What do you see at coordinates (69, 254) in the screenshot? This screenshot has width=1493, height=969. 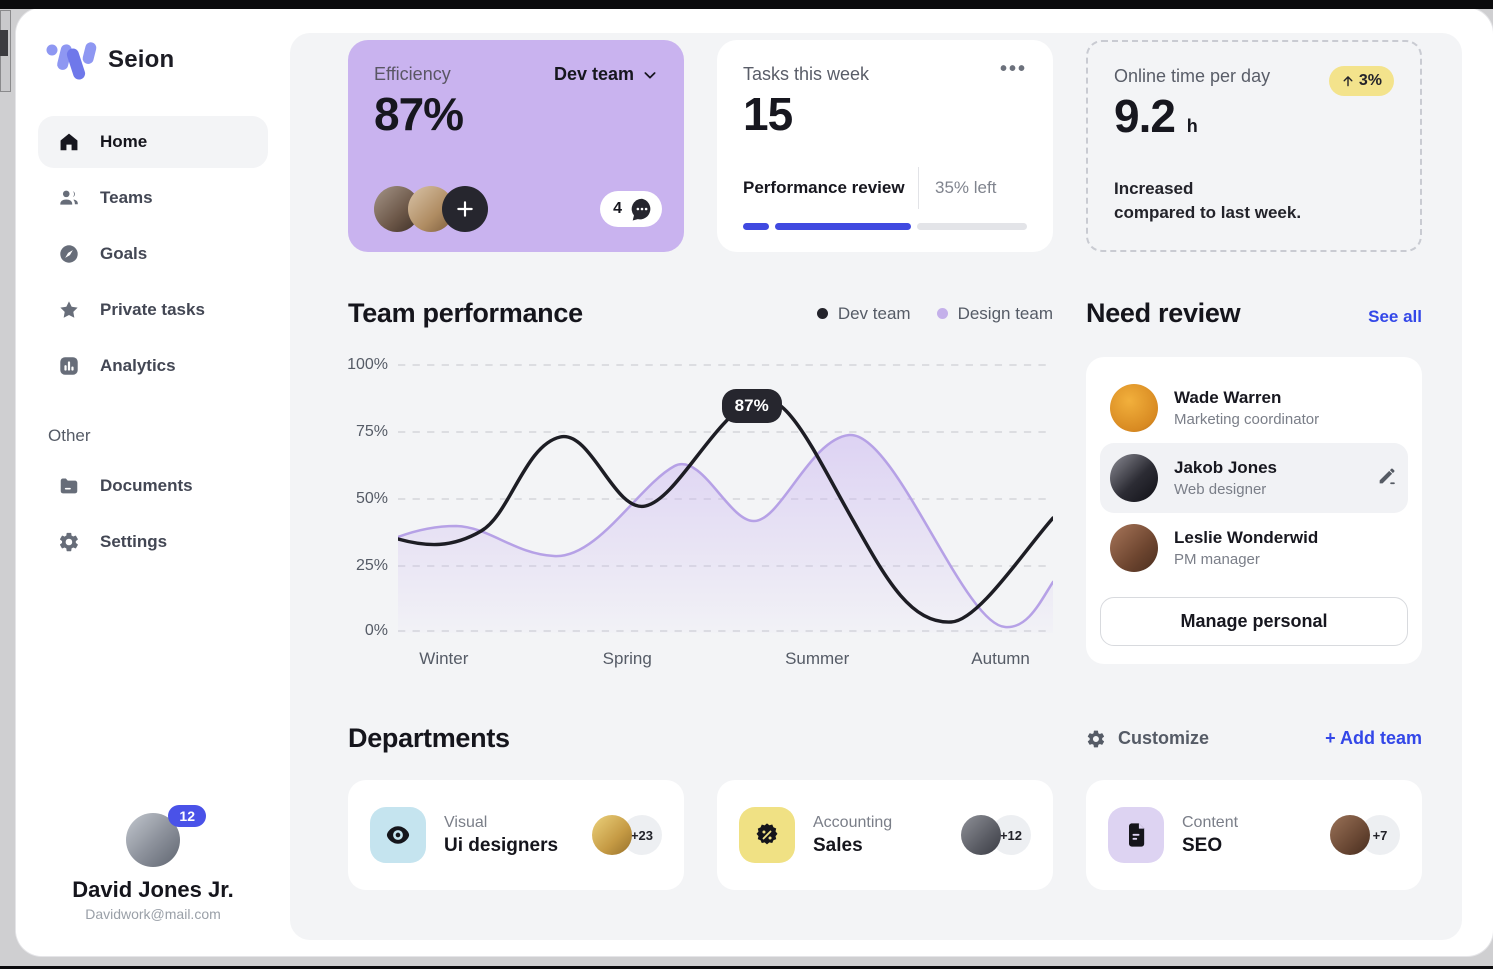 I see `compass-icon` at bounding box center [69, 254].